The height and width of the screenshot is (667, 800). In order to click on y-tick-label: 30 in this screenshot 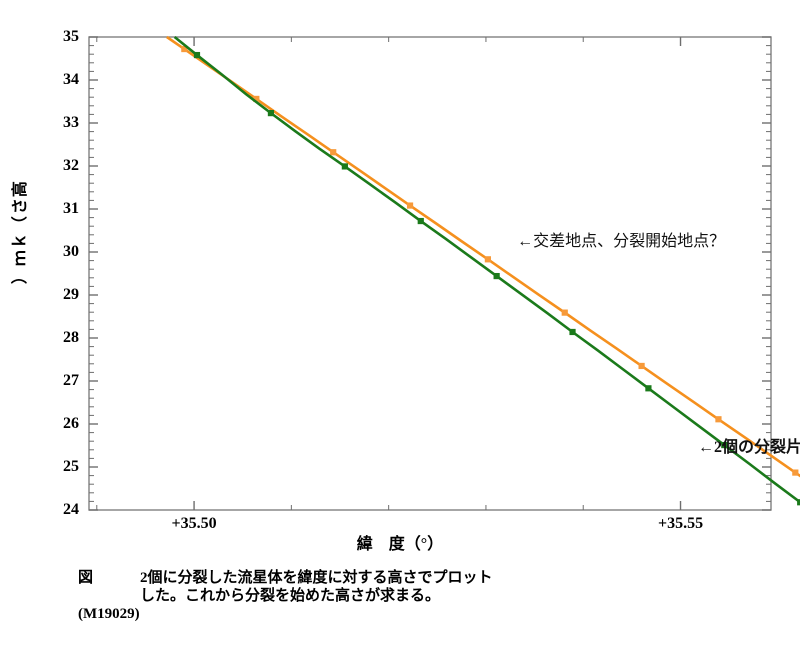, I will do `click(71, 251)`.